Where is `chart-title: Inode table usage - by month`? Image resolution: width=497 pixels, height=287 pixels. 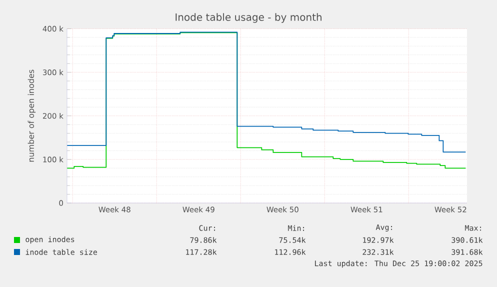
chart-title: Inode table usage - by month is located at coordinates (249, 18).